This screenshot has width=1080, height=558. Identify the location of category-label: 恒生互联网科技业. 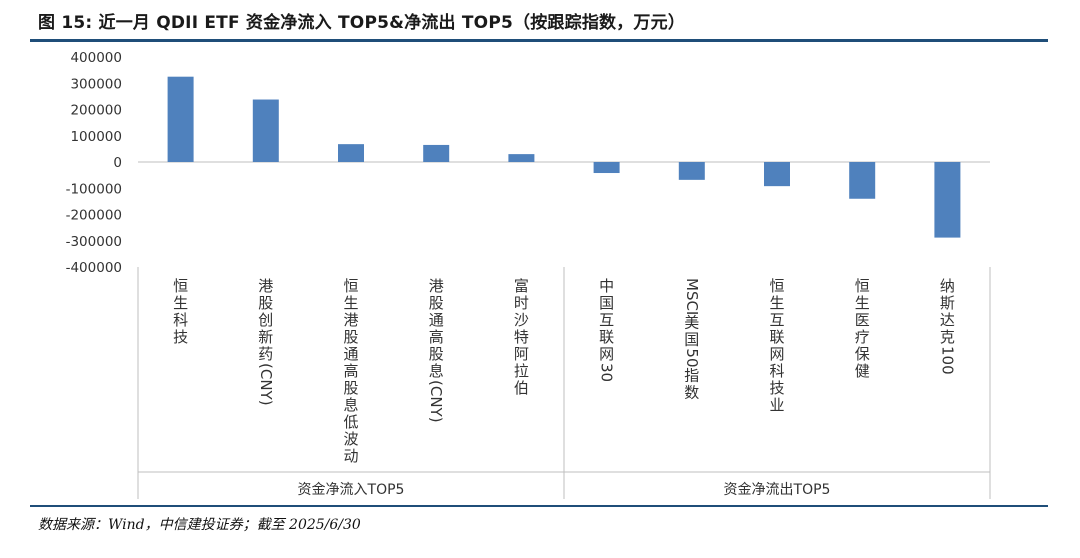
(776, 345).